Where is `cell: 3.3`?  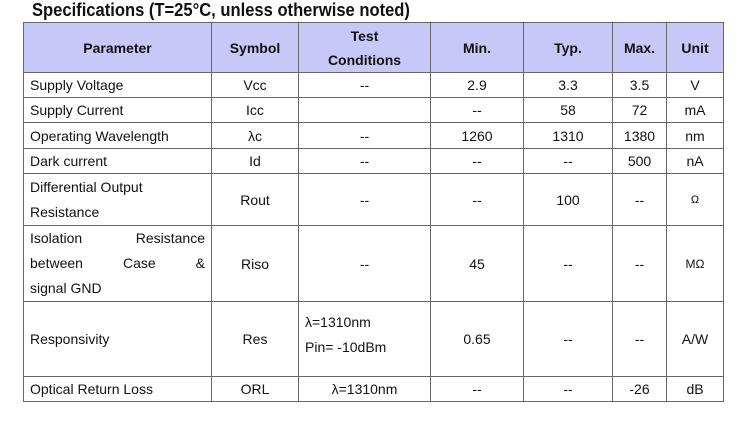 cell: 3.3 is located at coordinates (568, 85).